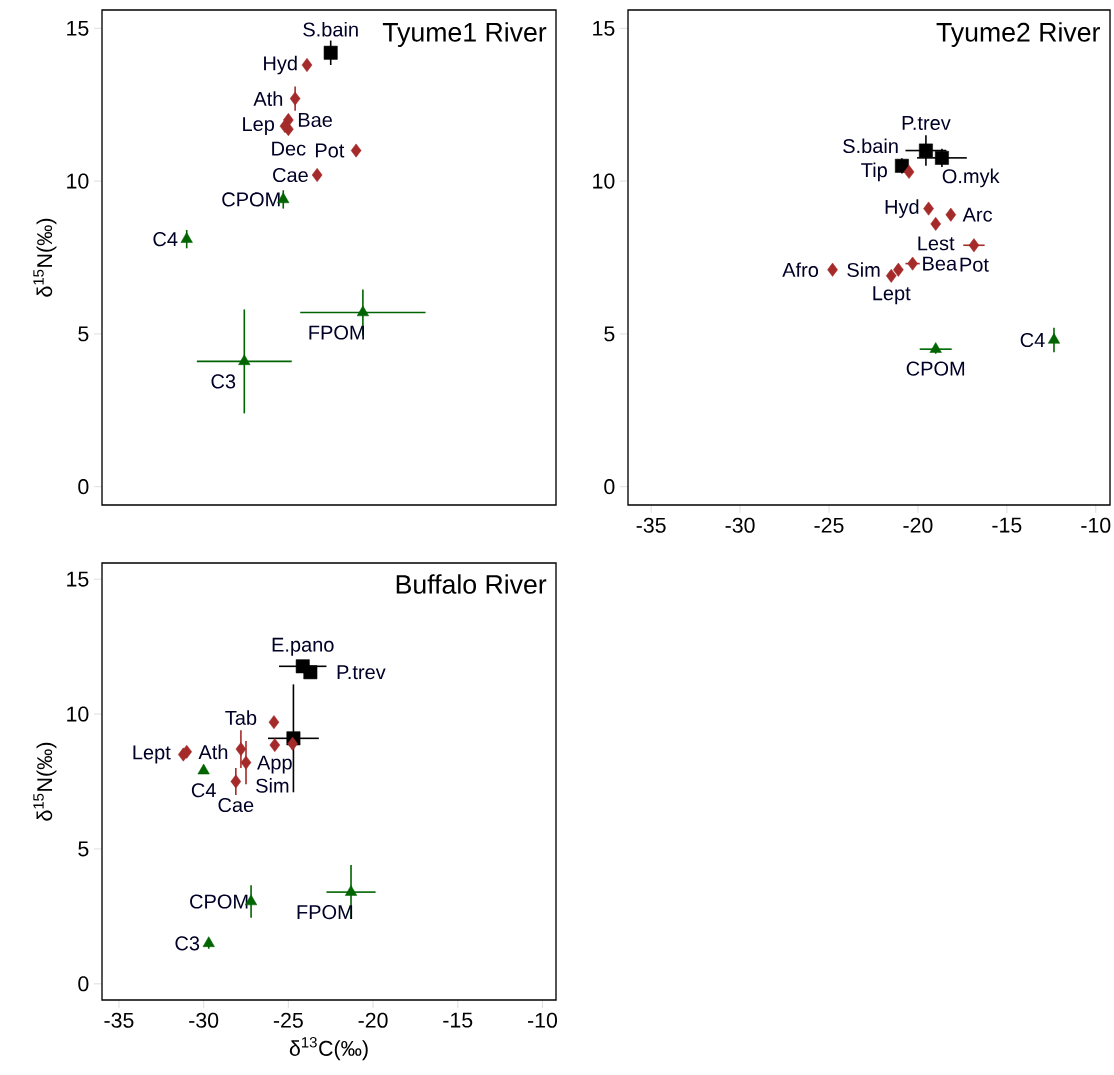 This screenshot has width=1114, height=1075. Describe the element at coordinates (471, 584) in the screenshot. I see `chart-title: Buffalo River` at that location.